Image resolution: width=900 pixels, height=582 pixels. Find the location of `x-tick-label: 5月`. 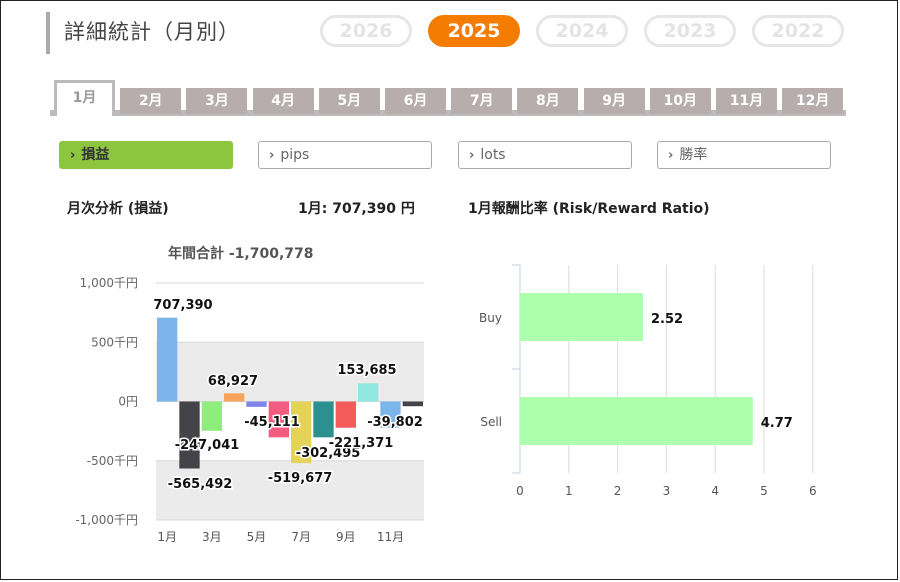

x-tick-label: 5月 is located at coordinates (257, 537).